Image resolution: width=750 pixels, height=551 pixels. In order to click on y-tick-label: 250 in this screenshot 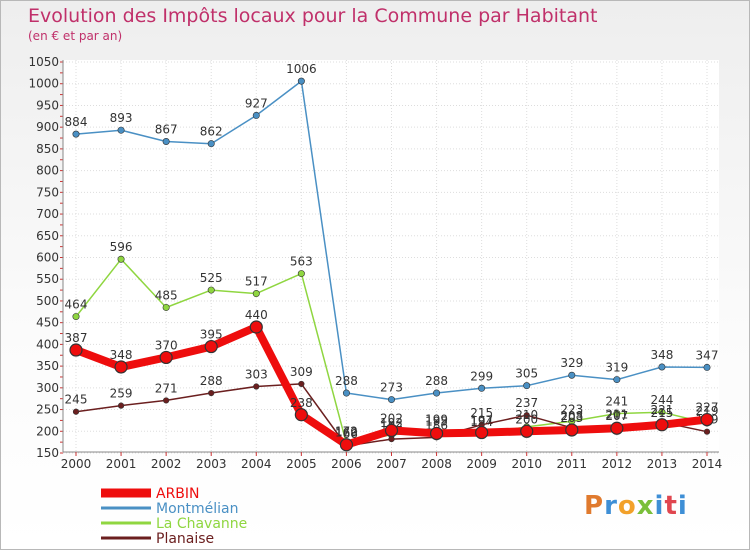, I will do `click(47, 410)`.